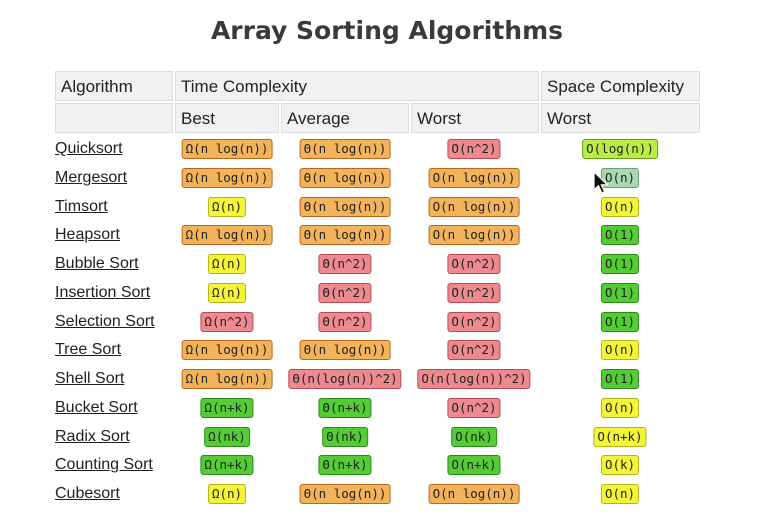 The height and width of the screenshot is (520, 774). What do you see at coordinates (474, 437) in the screenshot?
I see `worst-complexity-badge: O(nk)` at bounding box center [474, 437].